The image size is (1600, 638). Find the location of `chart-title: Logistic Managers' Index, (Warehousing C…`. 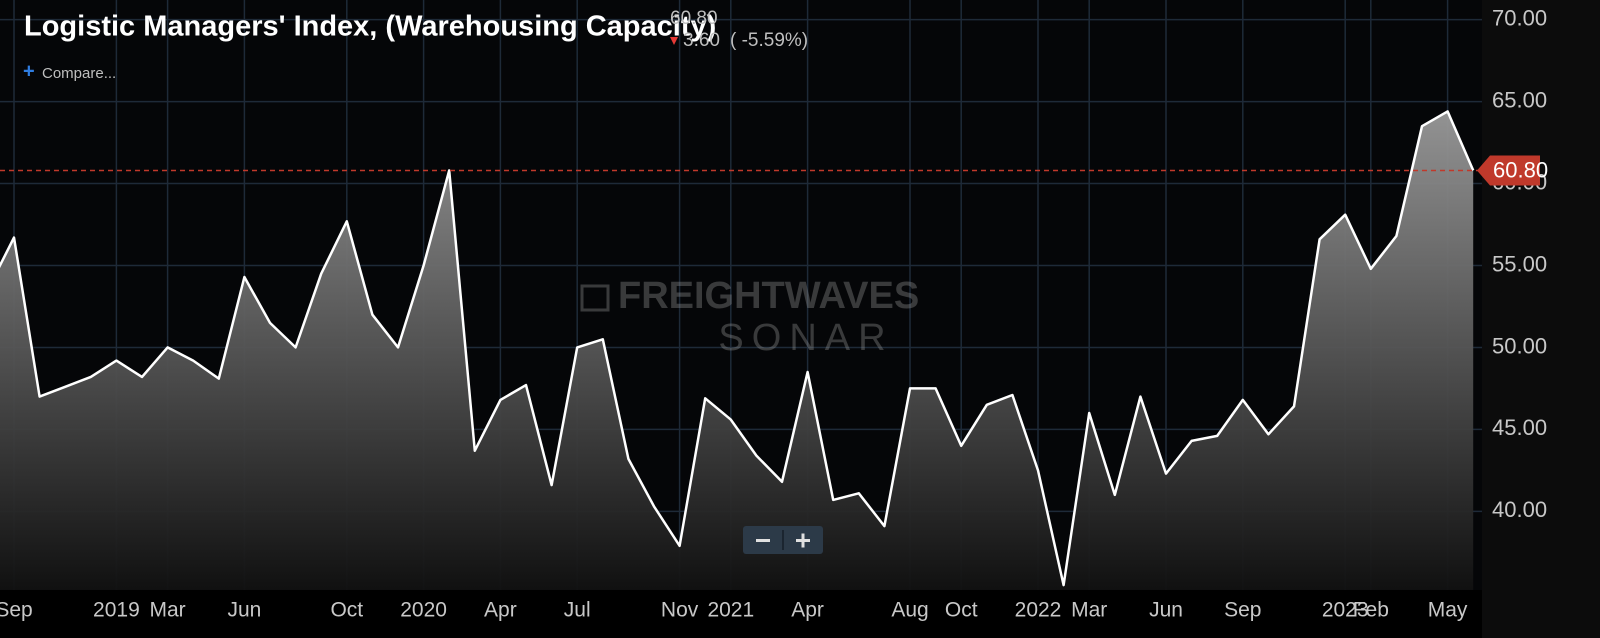

chart-title: Logistic Managers' Index, (Warehousing C… is located at coordinates (370, 27).